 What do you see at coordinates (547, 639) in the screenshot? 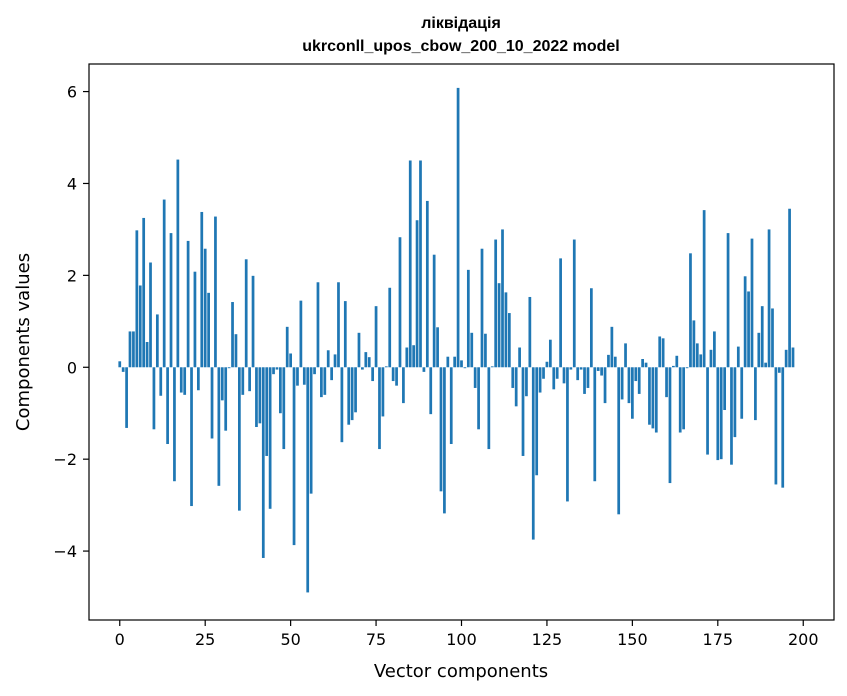
I see `x-tick-label: 125` at bounding box center [547, 639].